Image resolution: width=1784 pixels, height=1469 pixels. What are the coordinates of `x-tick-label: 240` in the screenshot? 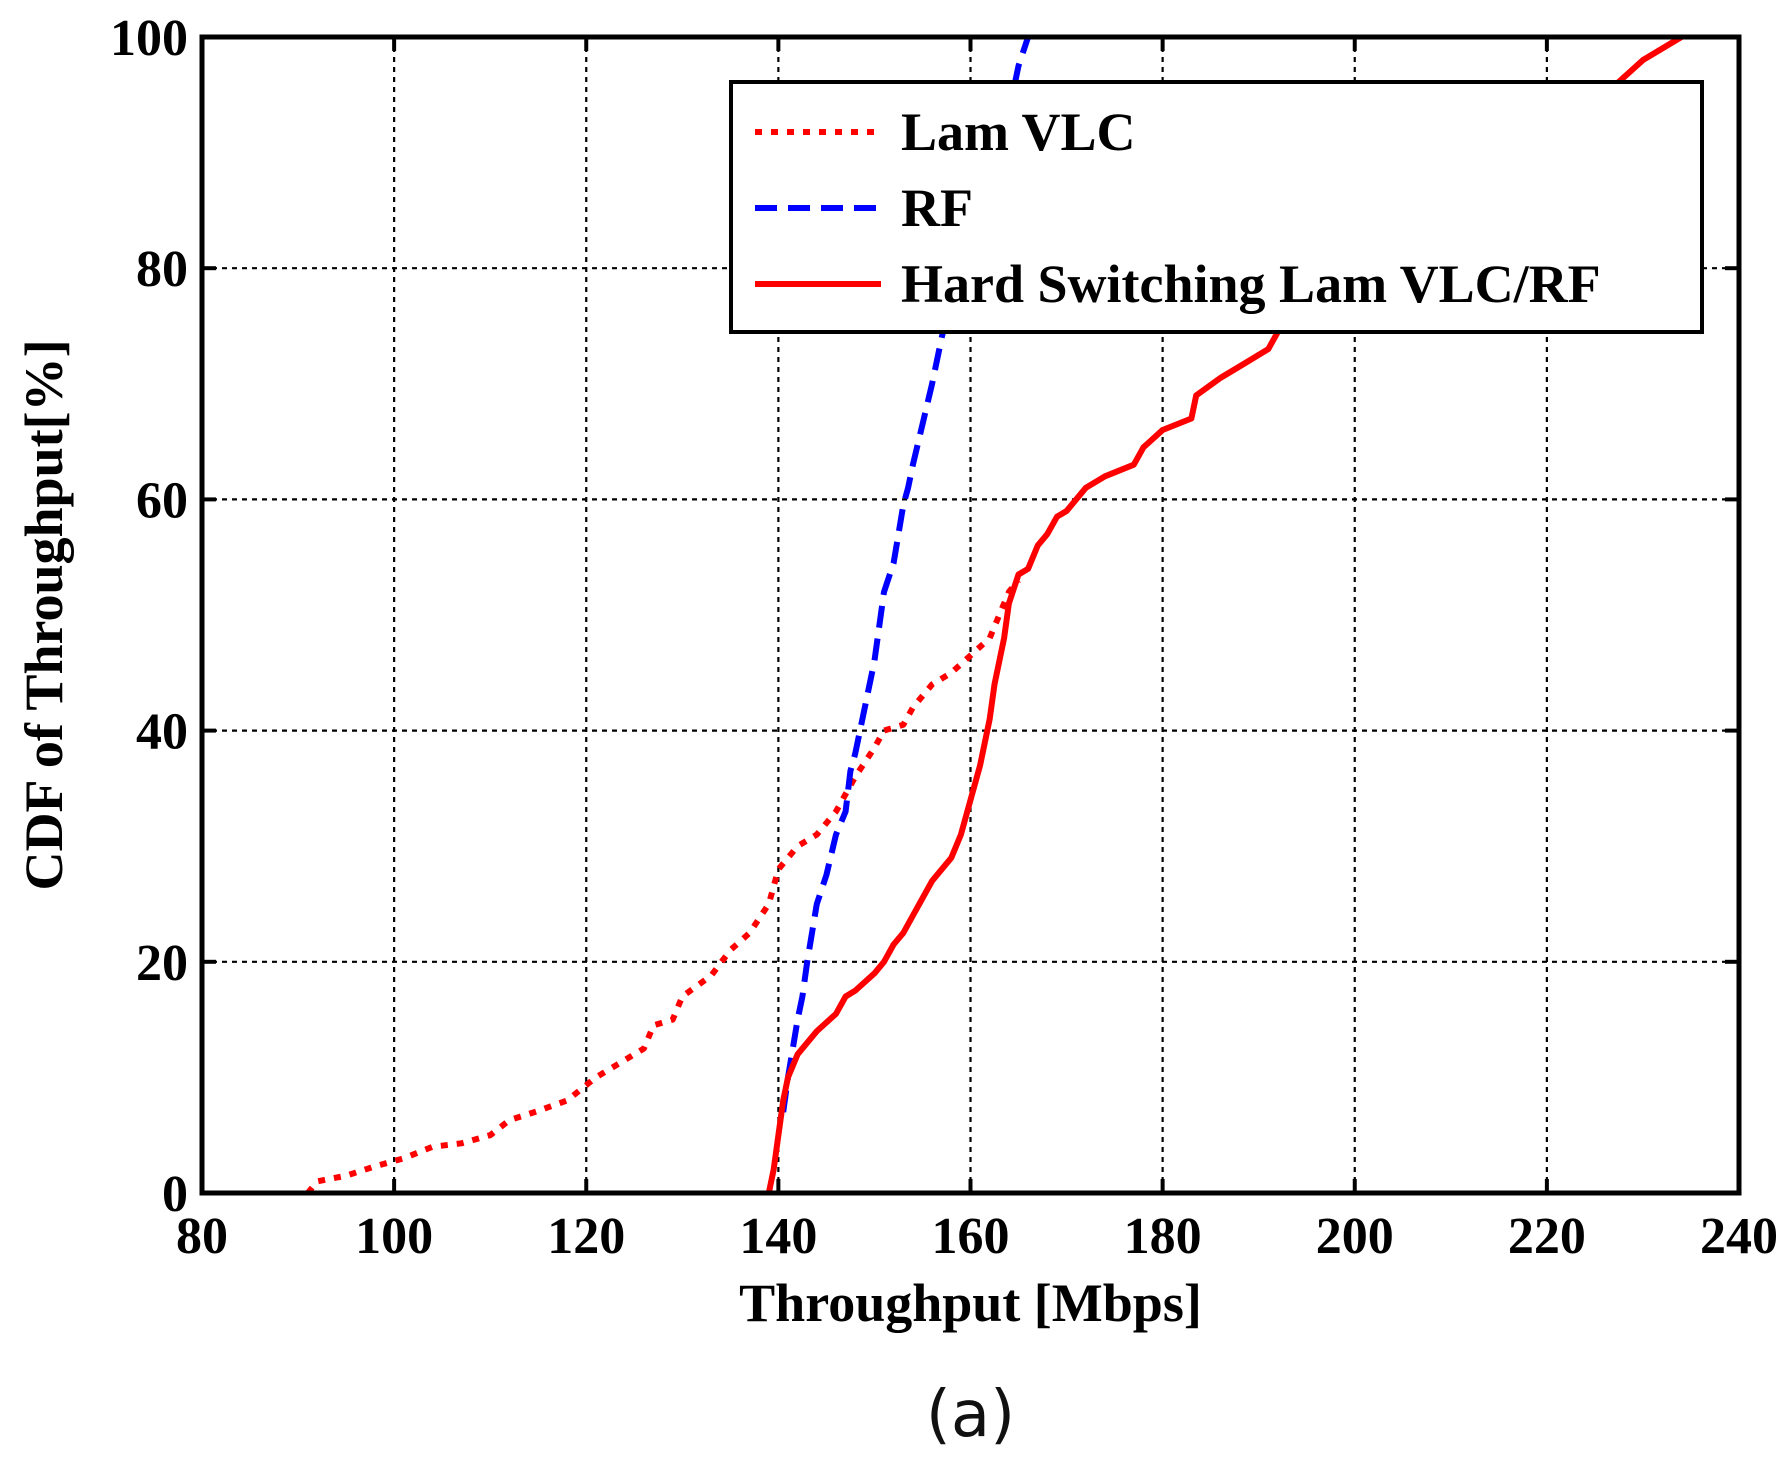 It's located at (1739, 1236).